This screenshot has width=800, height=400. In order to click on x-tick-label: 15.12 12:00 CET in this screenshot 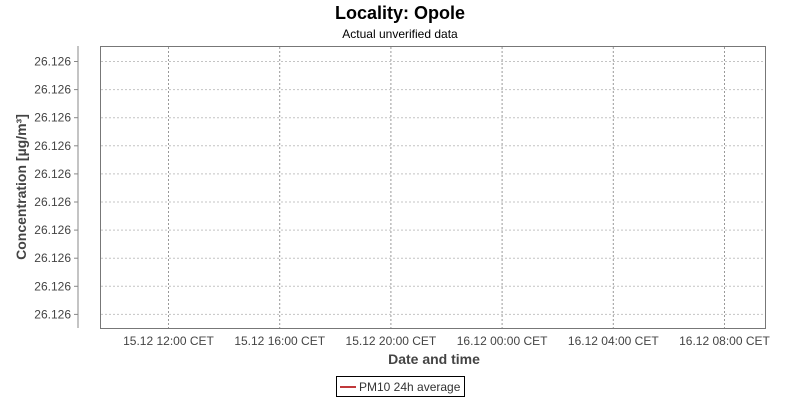, I will do `click(168, 341)`.